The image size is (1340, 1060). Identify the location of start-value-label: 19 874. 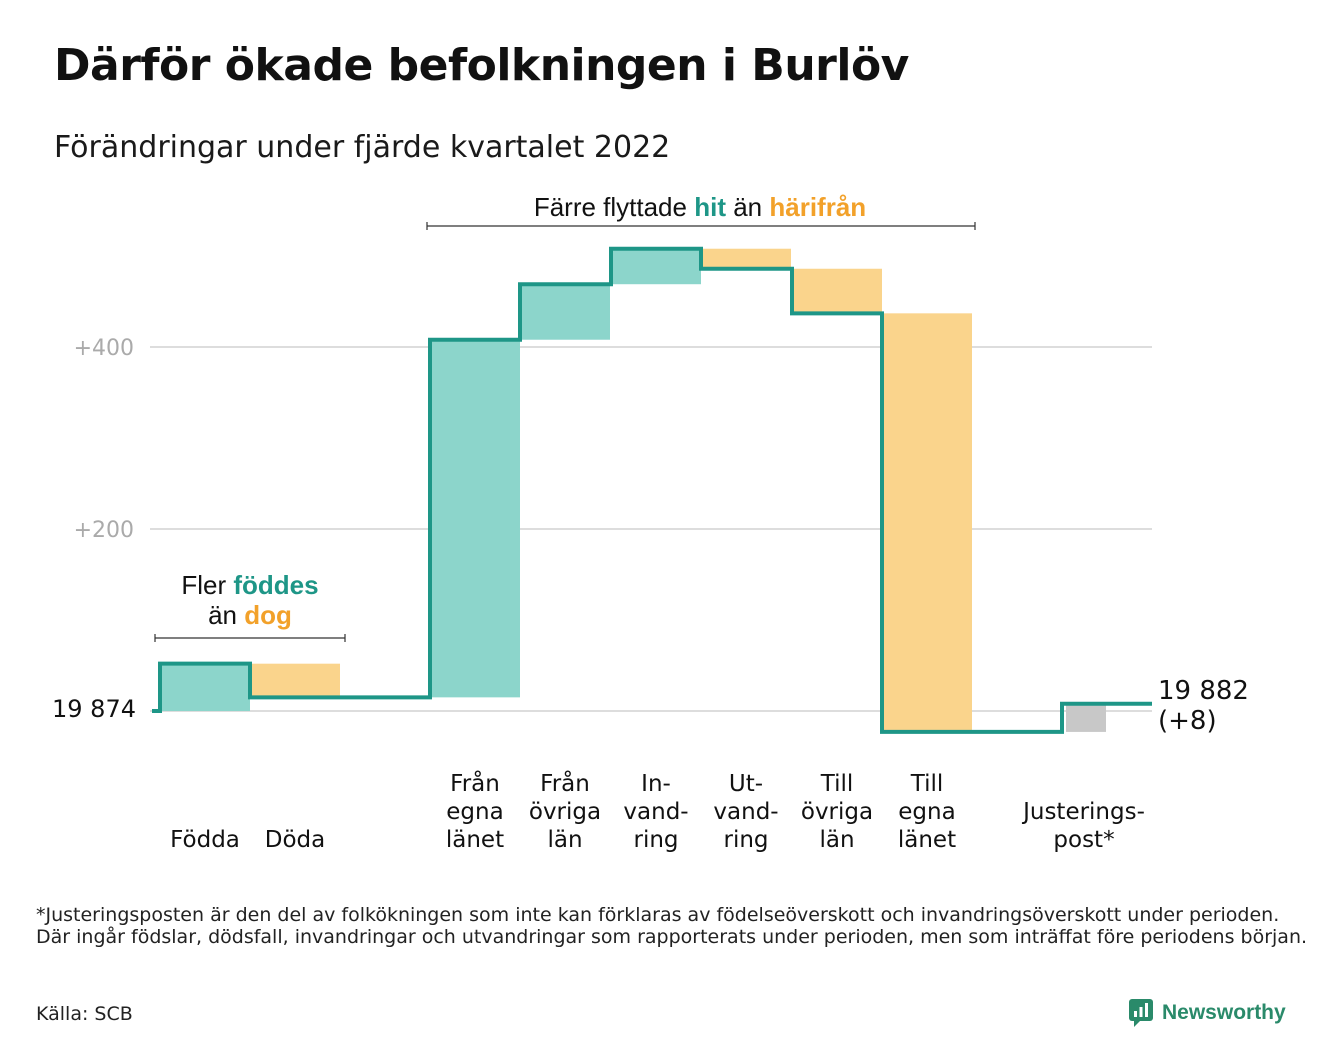
(94, 709).